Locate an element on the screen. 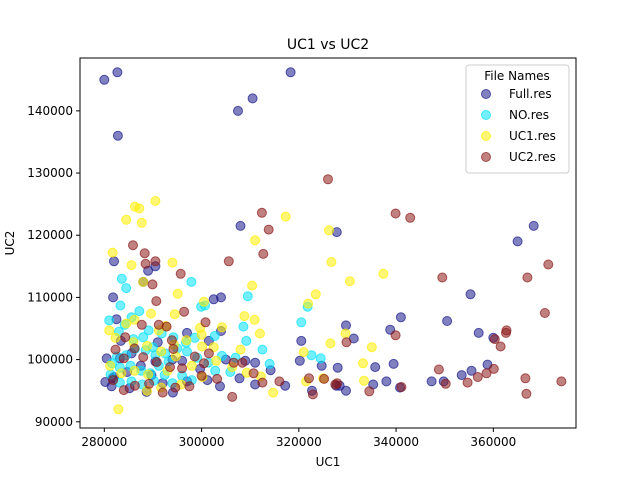  legend-title: File Names is located at coordinates (517, 76).